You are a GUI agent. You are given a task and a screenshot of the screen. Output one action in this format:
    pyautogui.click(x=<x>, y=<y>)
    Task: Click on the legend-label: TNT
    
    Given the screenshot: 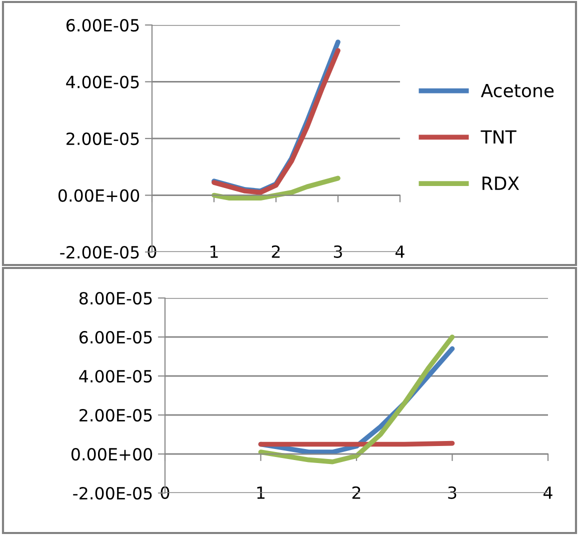 What is the action you would take?
    pyautogui.click(x=498, y=137)
    